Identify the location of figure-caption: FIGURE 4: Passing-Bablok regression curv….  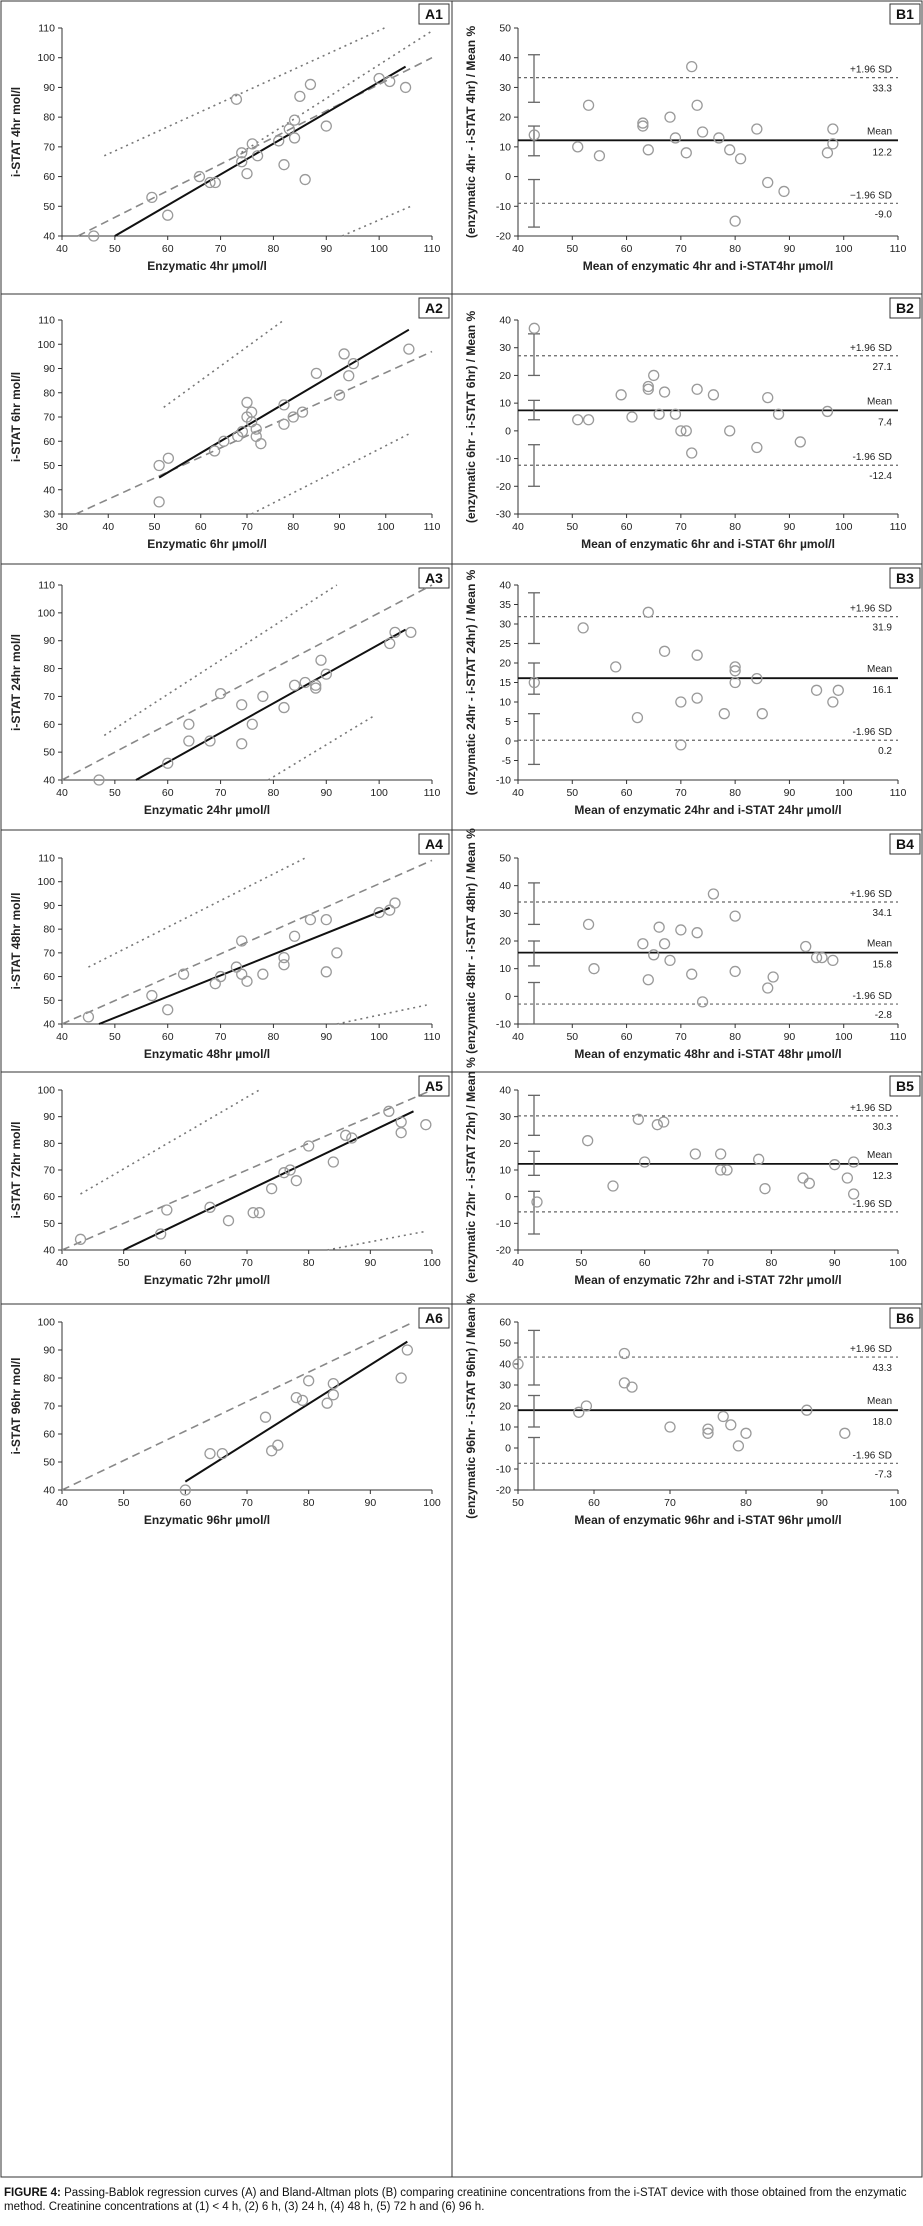
(460, 2200).